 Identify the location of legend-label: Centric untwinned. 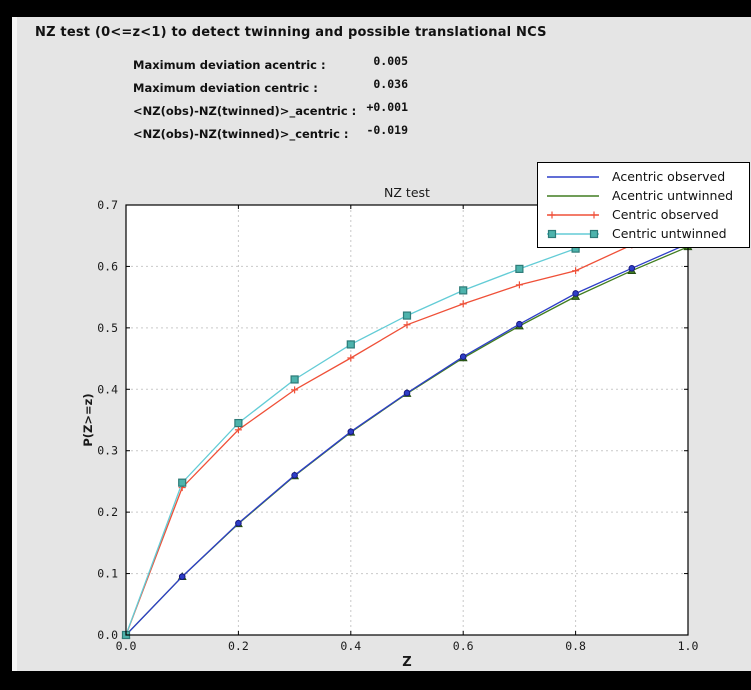
(669, 233).